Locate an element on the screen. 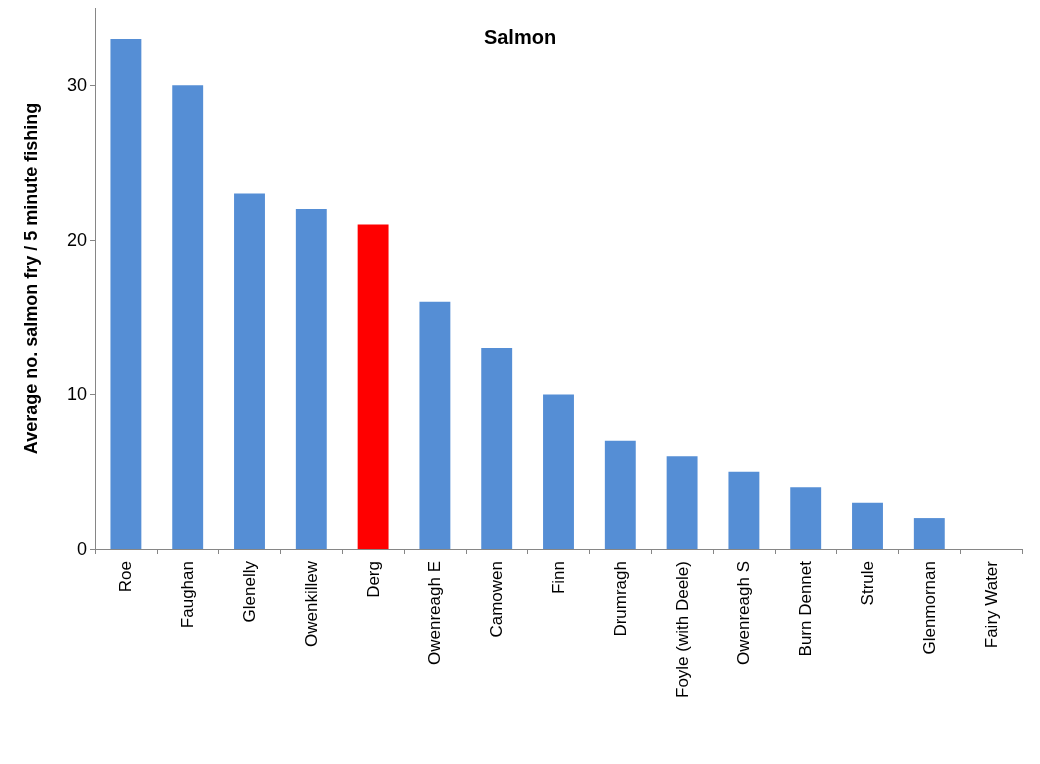 The image size is (1040, 764). x-tick-label: Camowen is located at coordinates (497, 599).